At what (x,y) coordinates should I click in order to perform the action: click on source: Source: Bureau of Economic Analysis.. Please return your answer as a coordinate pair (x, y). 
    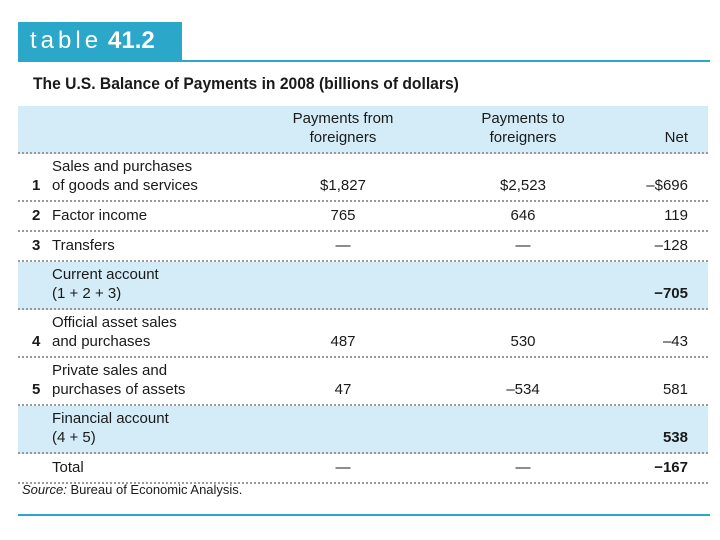
    Looking at the image, I should click on (132, 489).